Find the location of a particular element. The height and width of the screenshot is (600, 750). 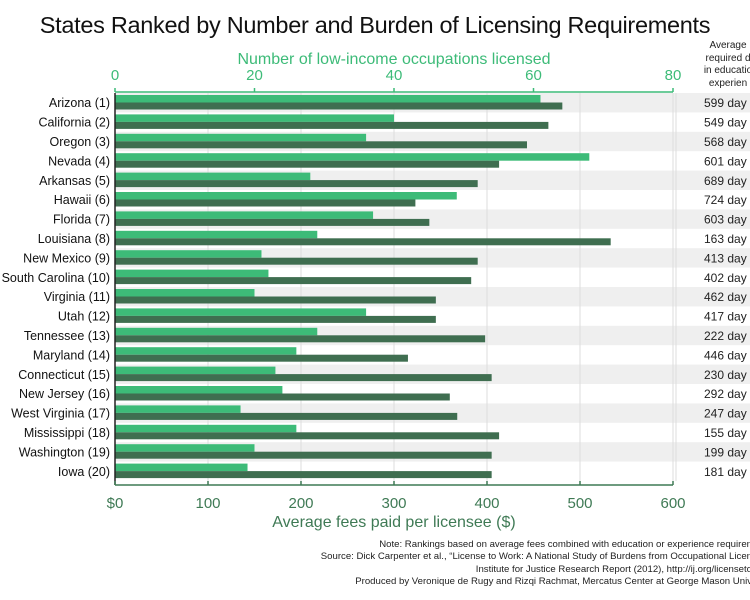

bottom-axis-tick-label: 100 is located at coordinates (207, 503).